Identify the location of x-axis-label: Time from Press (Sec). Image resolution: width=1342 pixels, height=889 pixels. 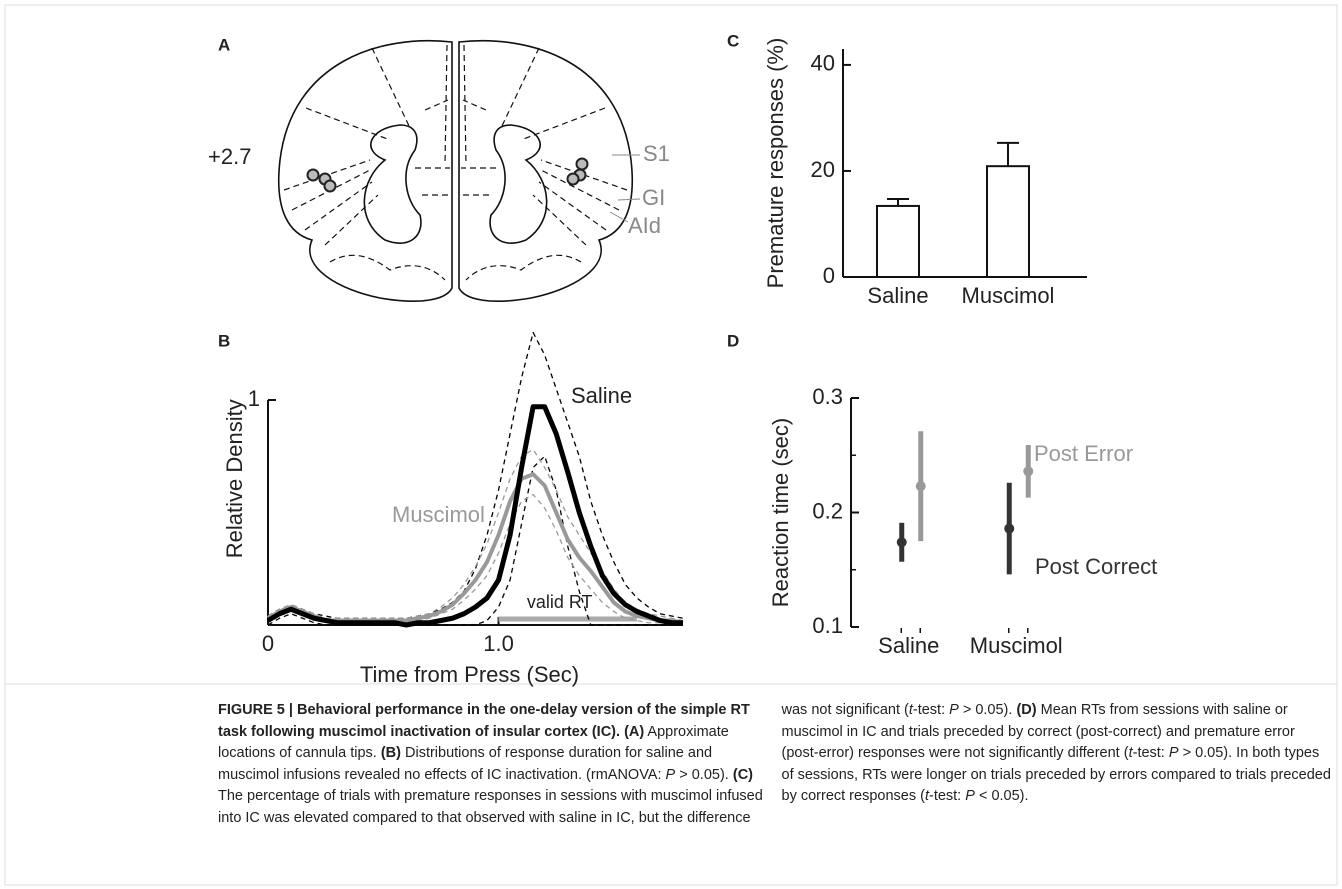
(469, 674).